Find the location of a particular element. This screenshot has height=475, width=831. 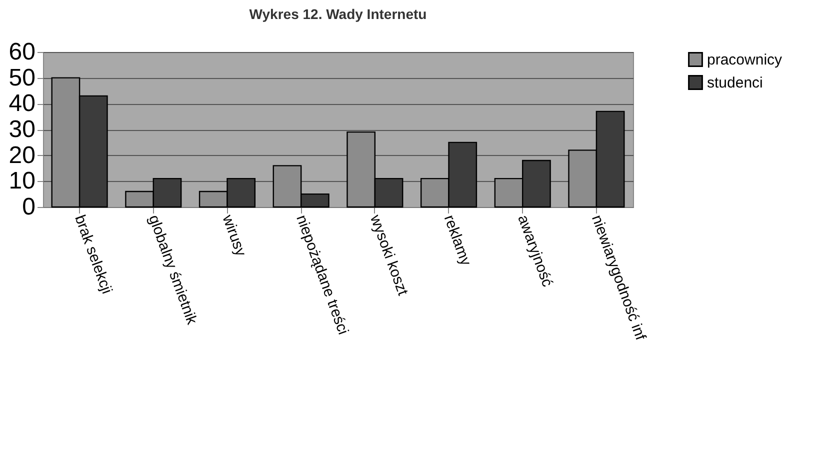

x-tick-label: wirusy is located at coordinates (234, 235).